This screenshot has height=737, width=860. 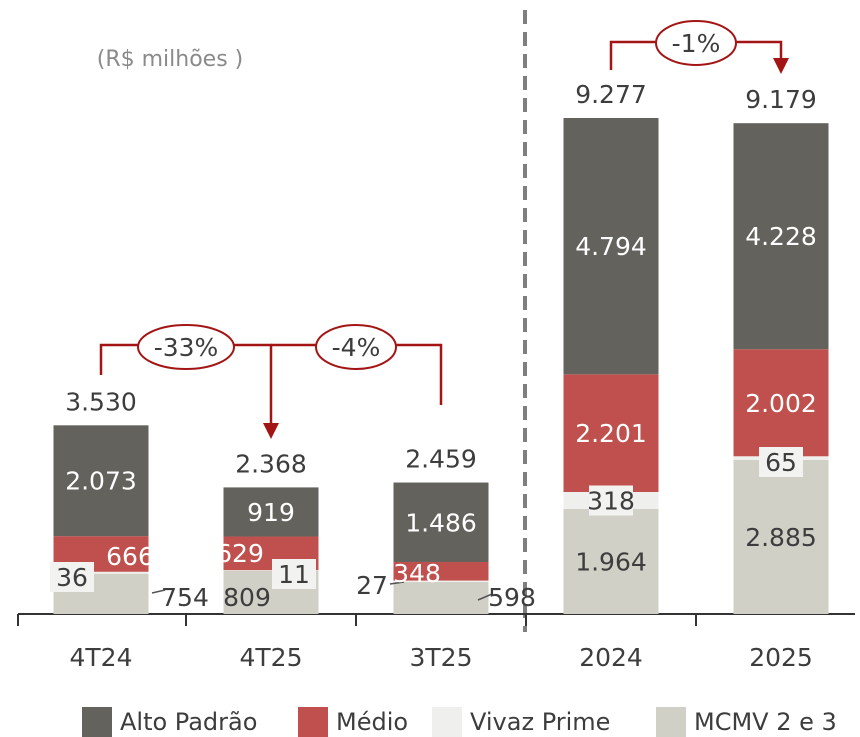 I want to click on value-label: 348, so click(x=417, y=573).